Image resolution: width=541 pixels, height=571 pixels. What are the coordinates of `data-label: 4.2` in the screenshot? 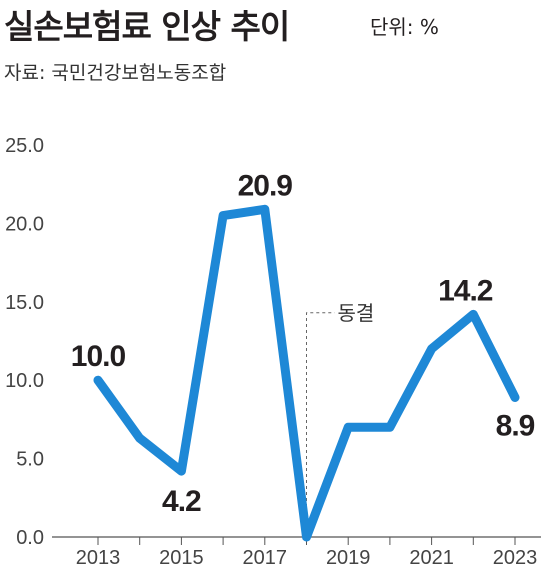 It's located at (181, 501).